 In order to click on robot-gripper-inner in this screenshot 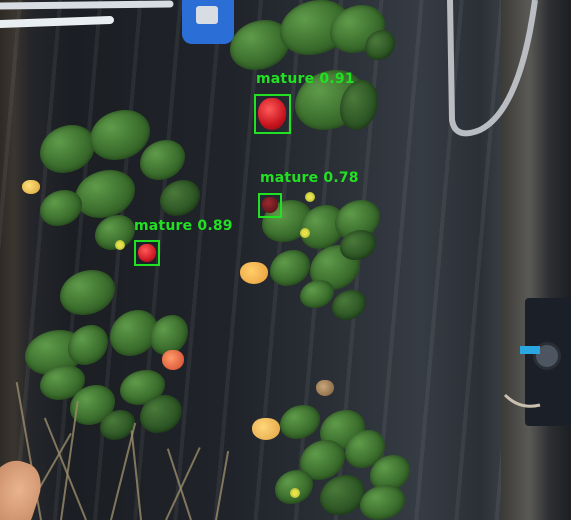, I will do `click(207, 15)`.